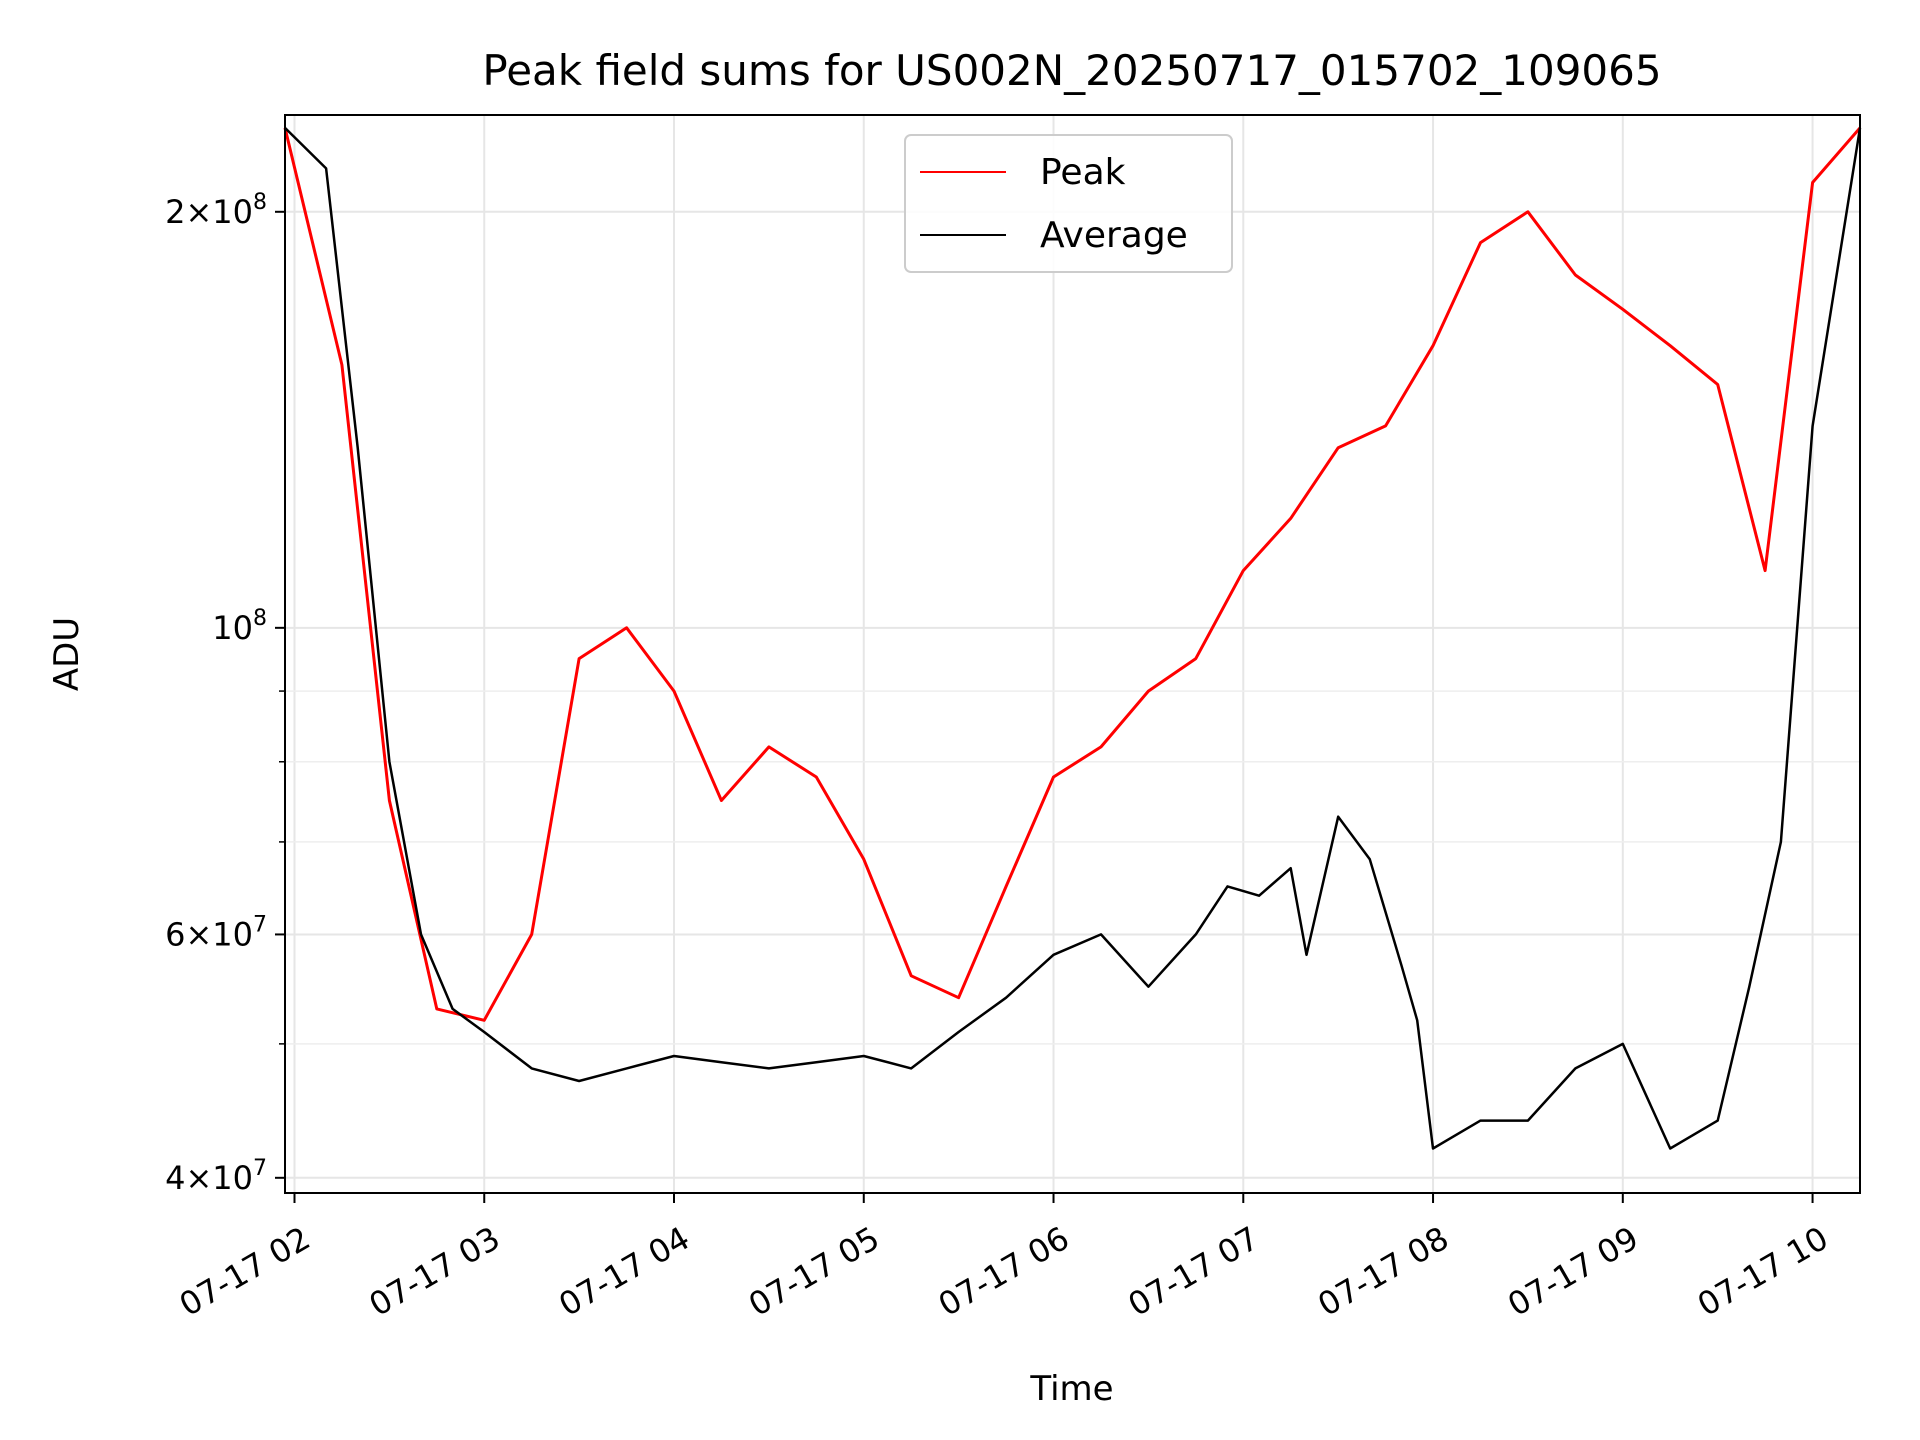 This screenshot has width=1920, height=1440. What do you see at coordinates (1071, 1389) in the screenshot?
I see `x-axis-label: Time` at bounding box center [1071, 1389].